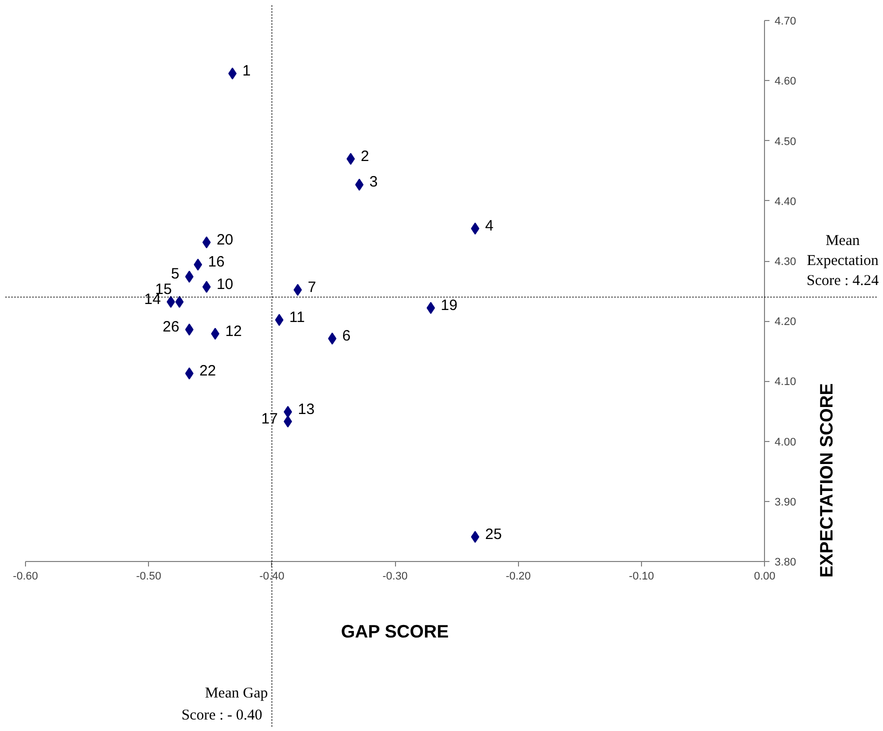 The image size is (883, 731). What do you see at coordinates (785, 142) in the screenshot?
I see `y-tick-label: 4.50` at bounding box center [785, 142].